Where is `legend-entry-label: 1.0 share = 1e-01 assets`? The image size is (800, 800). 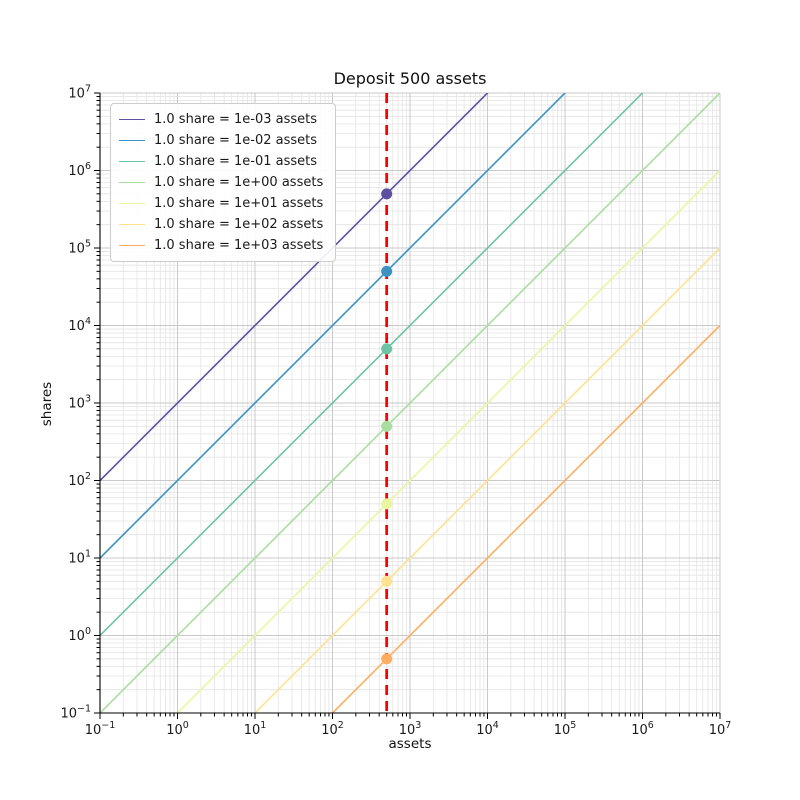 legend-entry-label: 1.0 share = 1e-01 assets is located at coordinates (236, 161).